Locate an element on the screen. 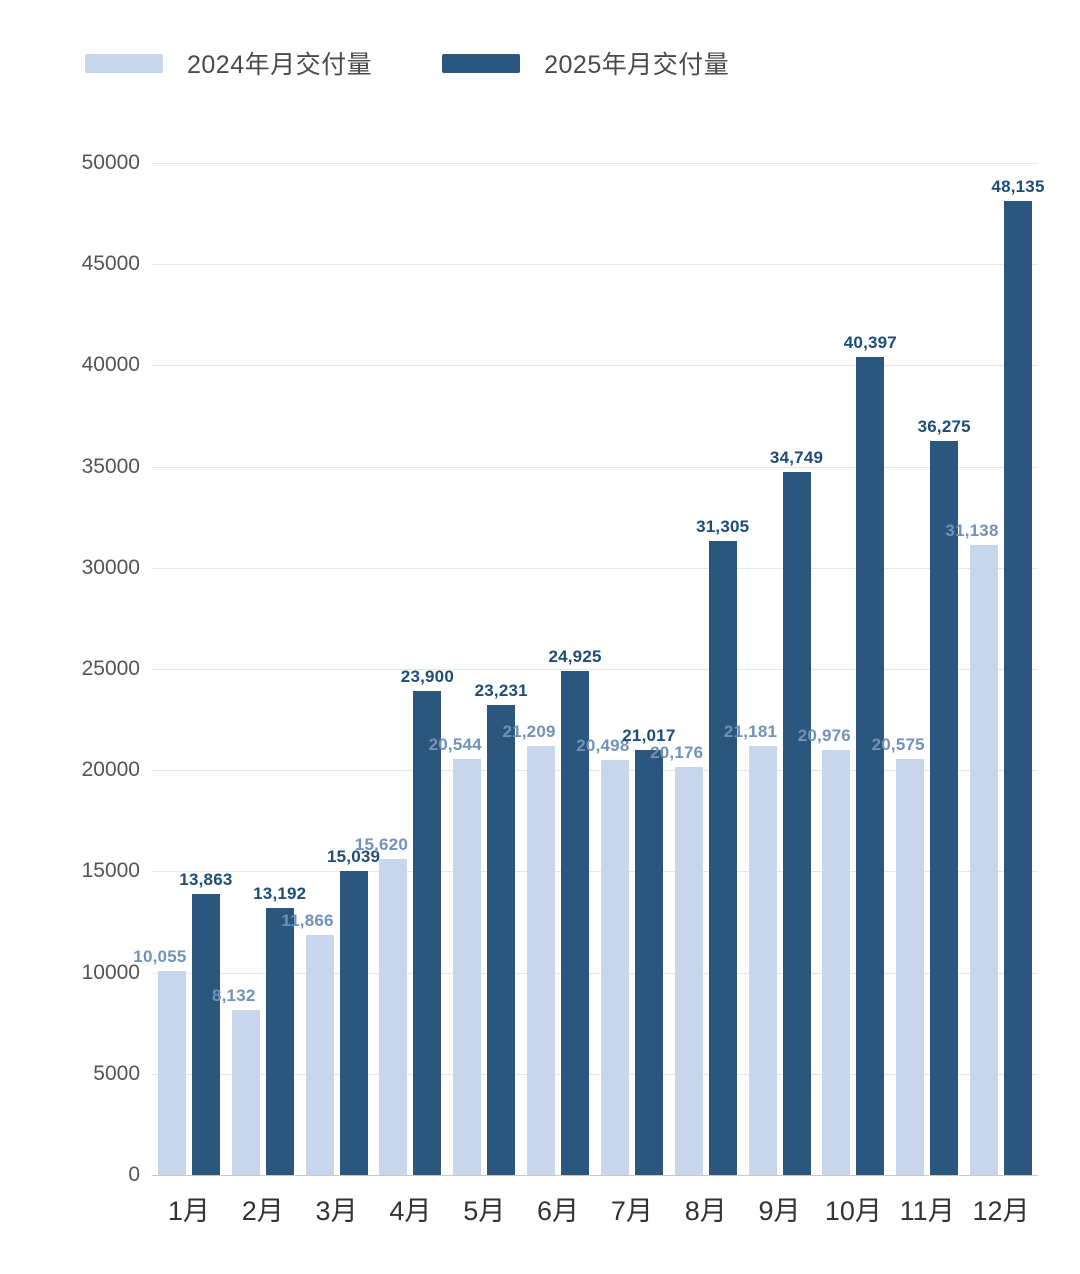 The height and width of the screenshot is (1274, 1080). value-label-2025-month-8: 31,305 is located at coordinates (723, 526).